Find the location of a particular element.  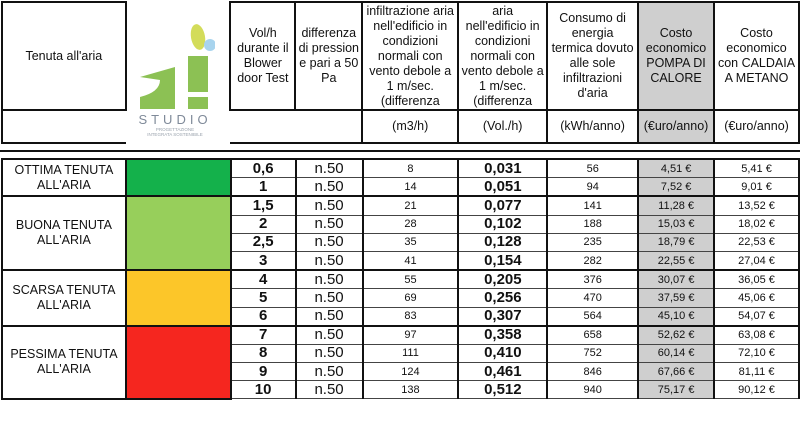

cell-costo-caldaia: 81,11 € is located at coordinates (756, 372).